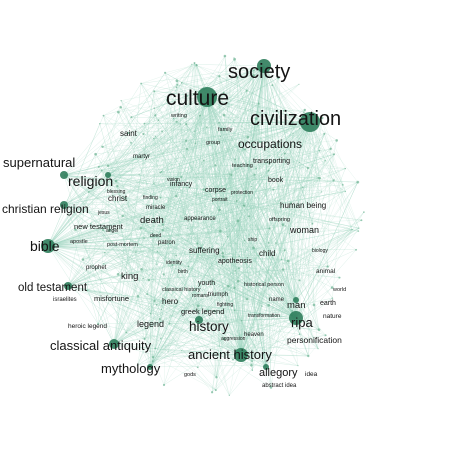 This screenshot has width=450, height=450. I want to click on node-label-apotheosis: apotheosis, so click(235, 261).